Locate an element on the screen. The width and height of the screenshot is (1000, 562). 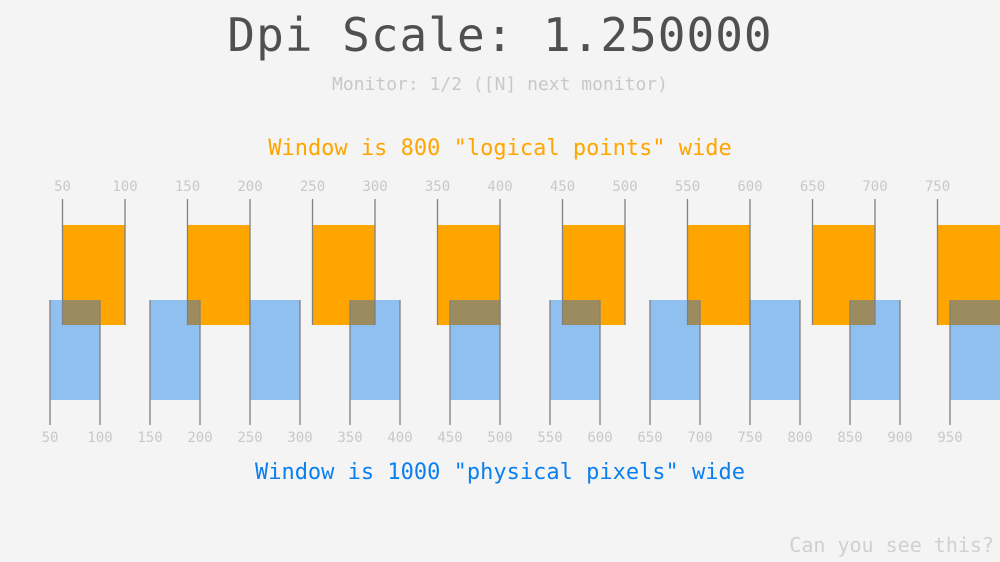
logical-tick-label: 350 is located at coordinates (437, 187).